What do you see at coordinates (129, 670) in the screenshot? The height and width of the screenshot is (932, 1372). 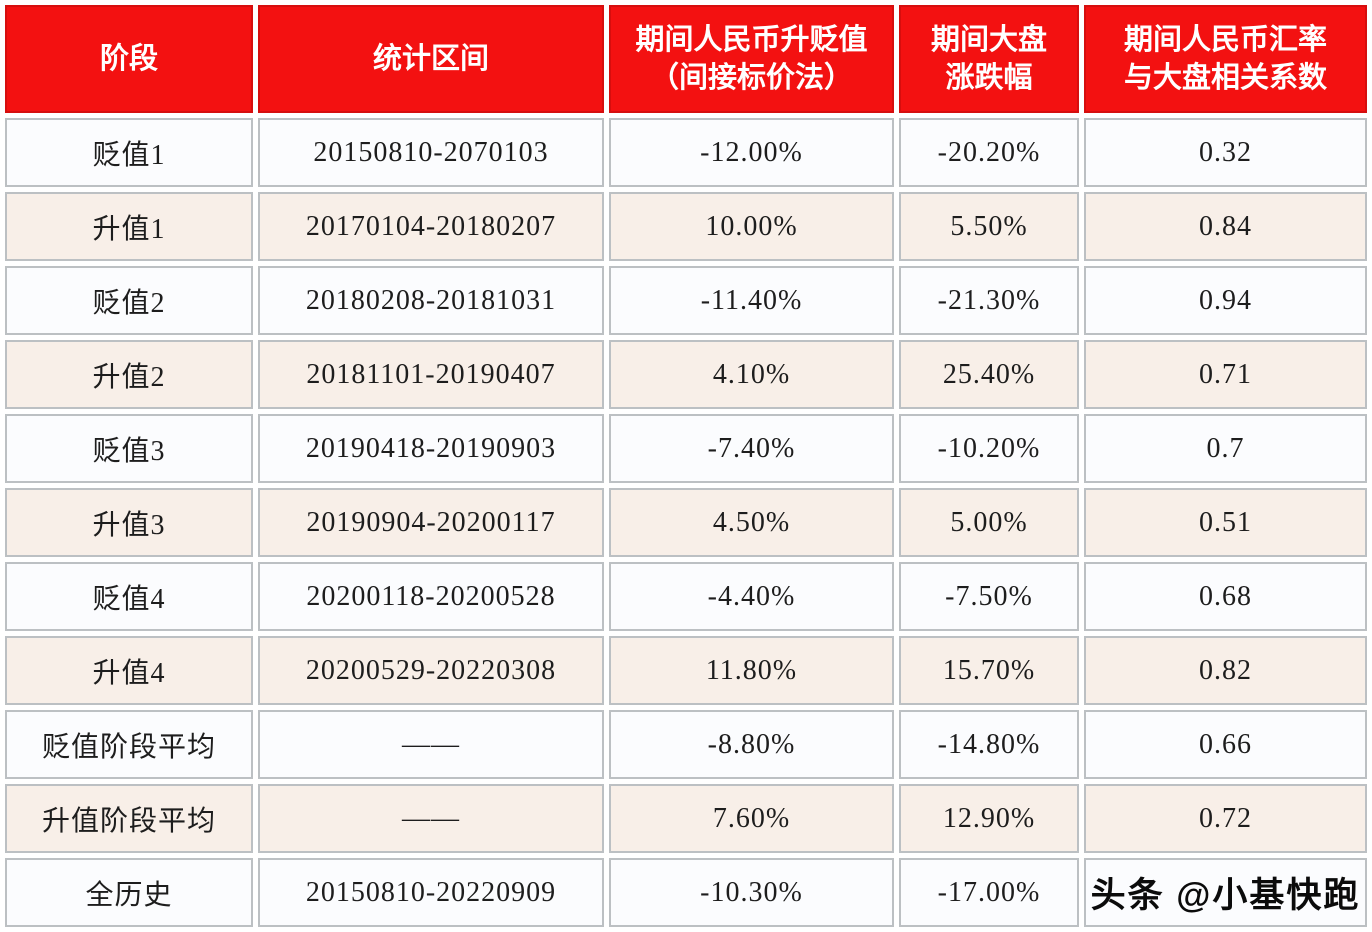 I see `cell-stage: 升值4` at bounding box center [129, 670].